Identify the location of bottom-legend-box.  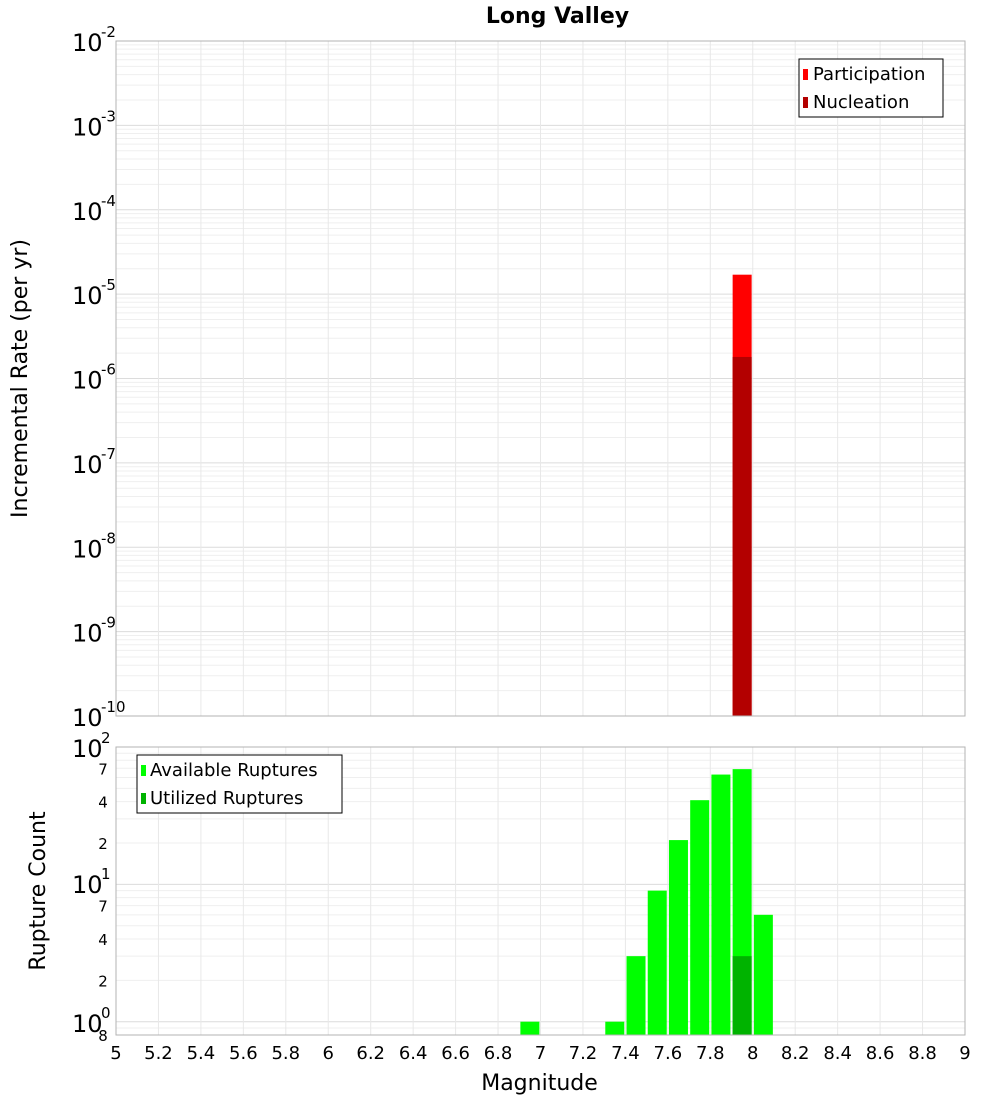
(239, 784).